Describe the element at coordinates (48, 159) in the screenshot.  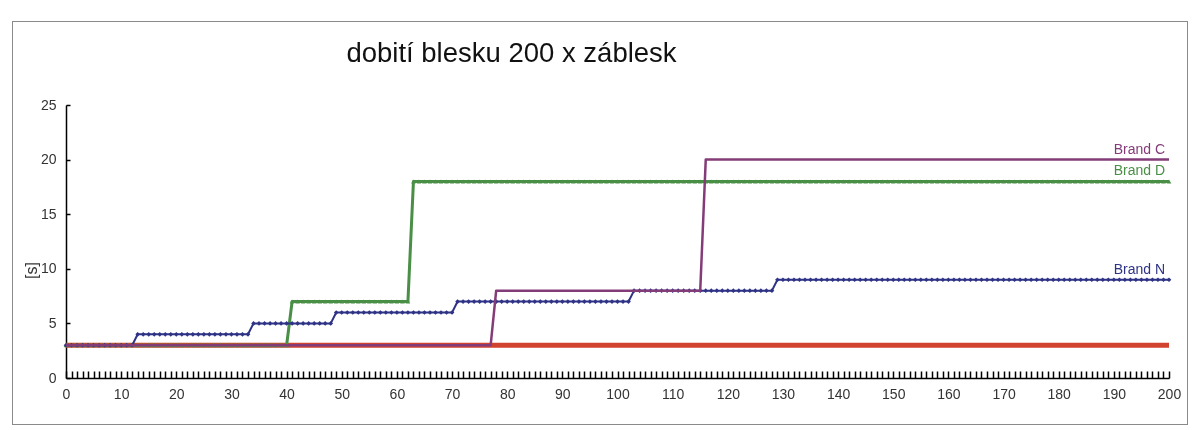
I see `y-tick-label: 20` at that location.